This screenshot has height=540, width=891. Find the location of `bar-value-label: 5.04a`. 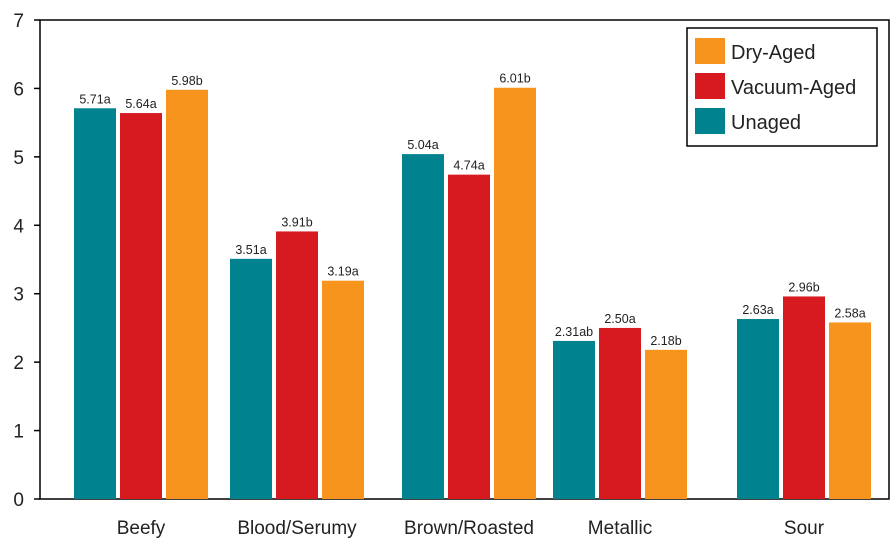

bar-value-label: 5.04a is located at coordinates (422, 145).